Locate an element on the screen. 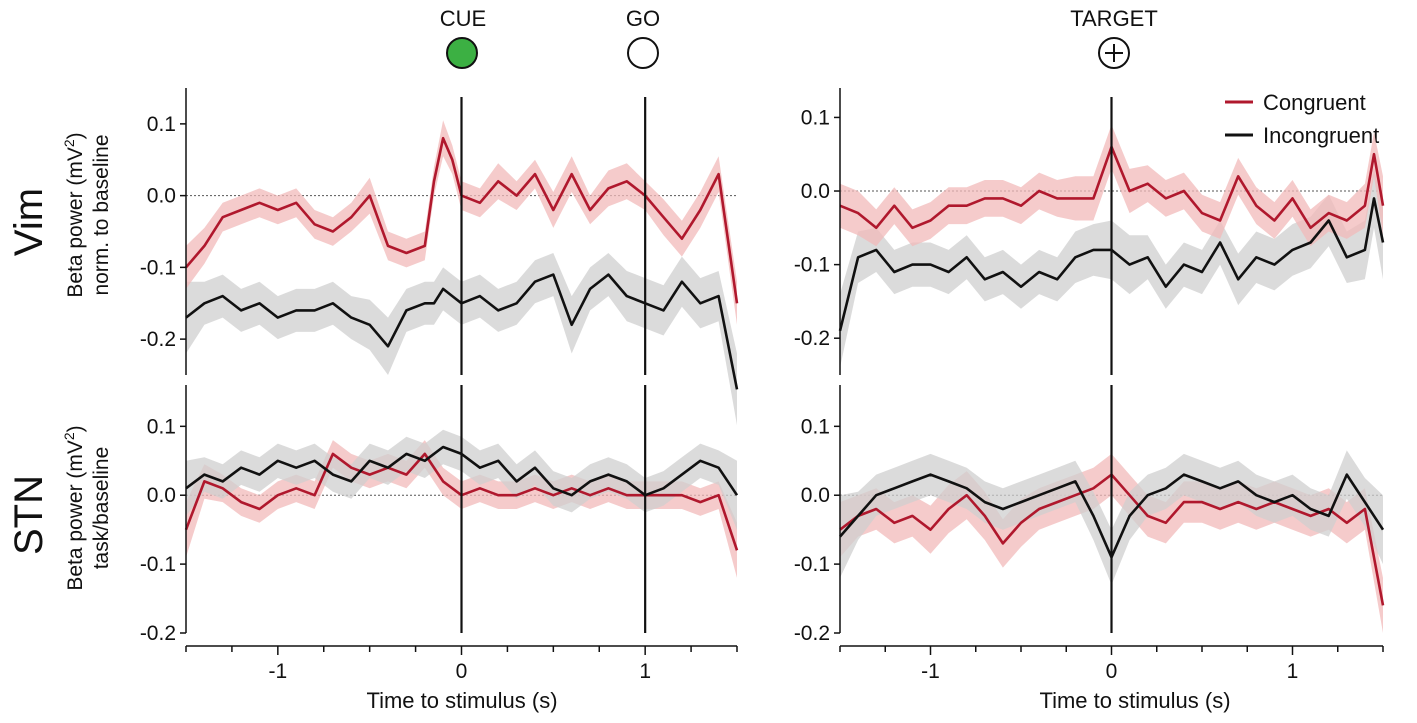 The image size is (1417, 723). ylabel-top-line2: norm. to baseline is located at coordinates (101, 214).